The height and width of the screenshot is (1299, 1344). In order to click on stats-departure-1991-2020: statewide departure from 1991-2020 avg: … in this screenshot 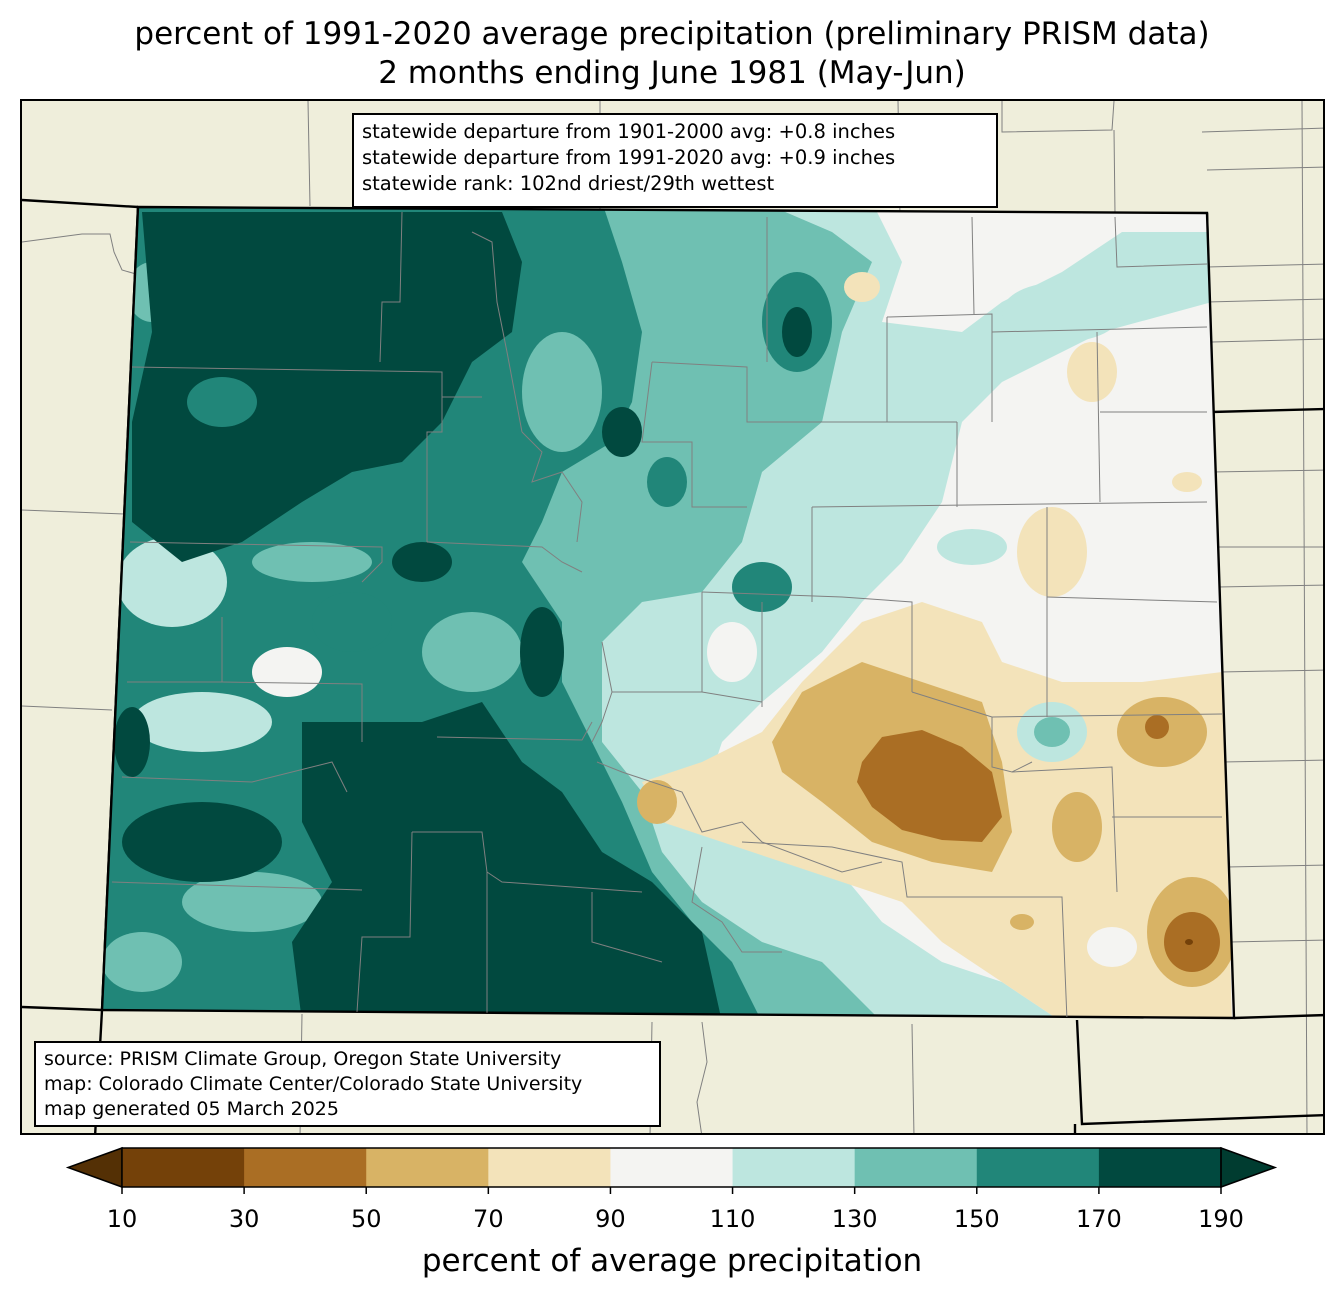, I will do `click(629, 157)`.